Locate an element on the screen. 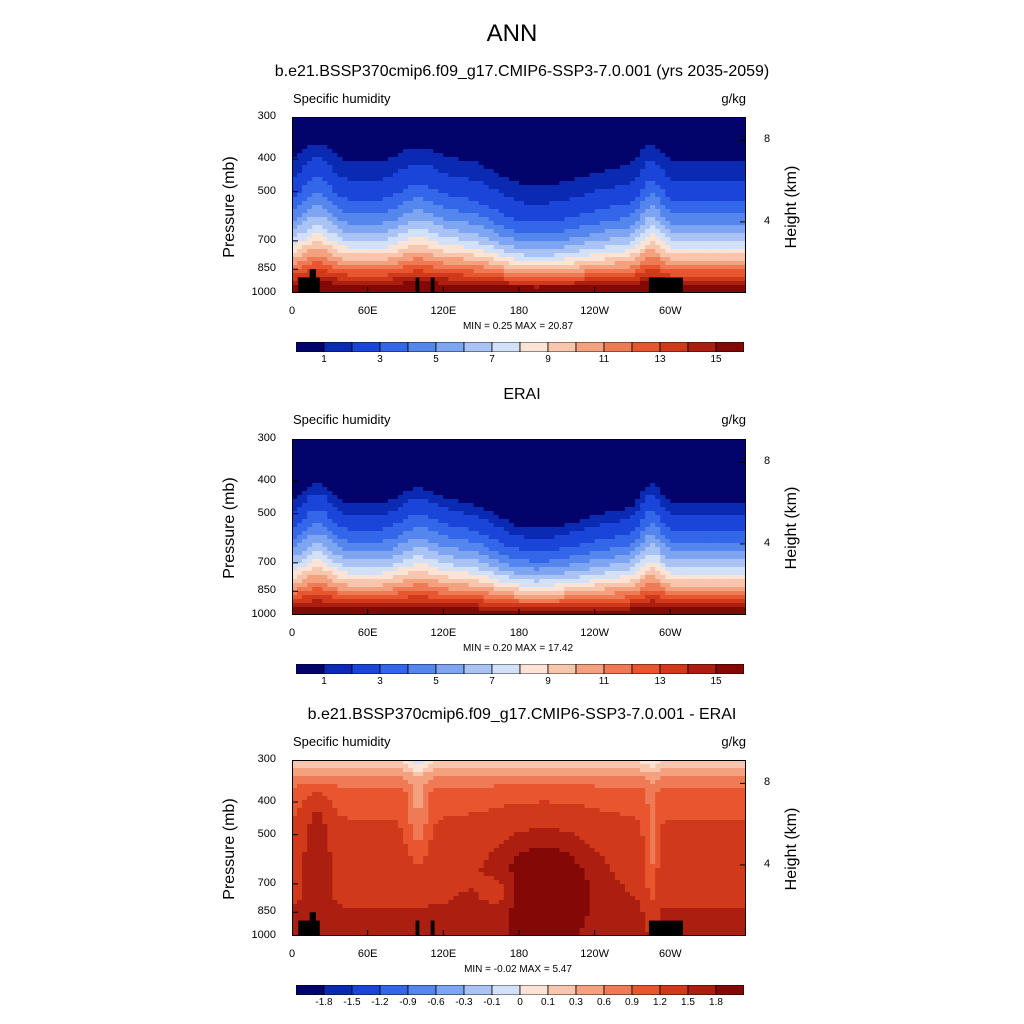 Image resolution: width=1024 pixels, height=1024 pixels. min-max-label: MIN = 0.25 MAX = 20.87 is located at coordinates (518, 326).